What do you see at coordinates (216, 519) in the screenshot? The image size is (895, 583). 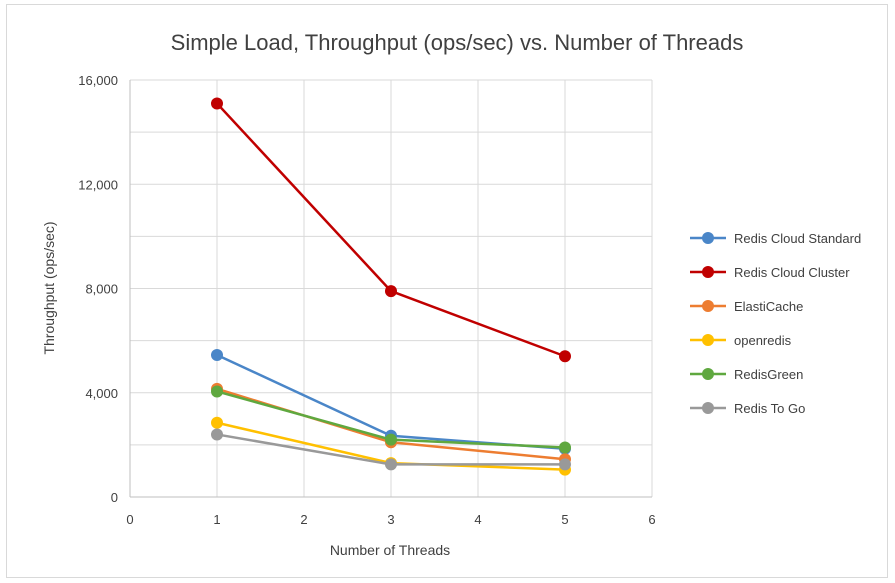 I see `x-tick-label: 1` at bounding box center [216, 519].